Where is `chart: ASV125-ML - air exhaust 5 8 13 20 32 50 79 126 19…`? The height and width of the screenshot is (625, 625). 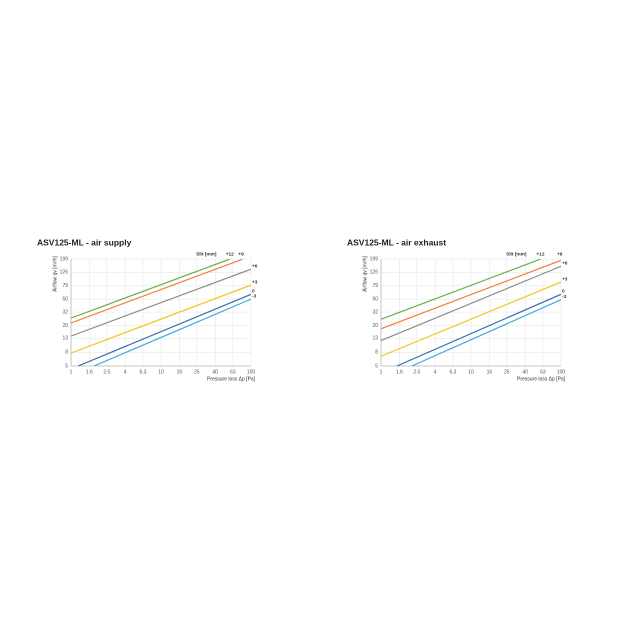 chart: ASV125-ML - air exhaust 5 8 13 20 32 50 79 126 19… is located at coordinates (457, 309).